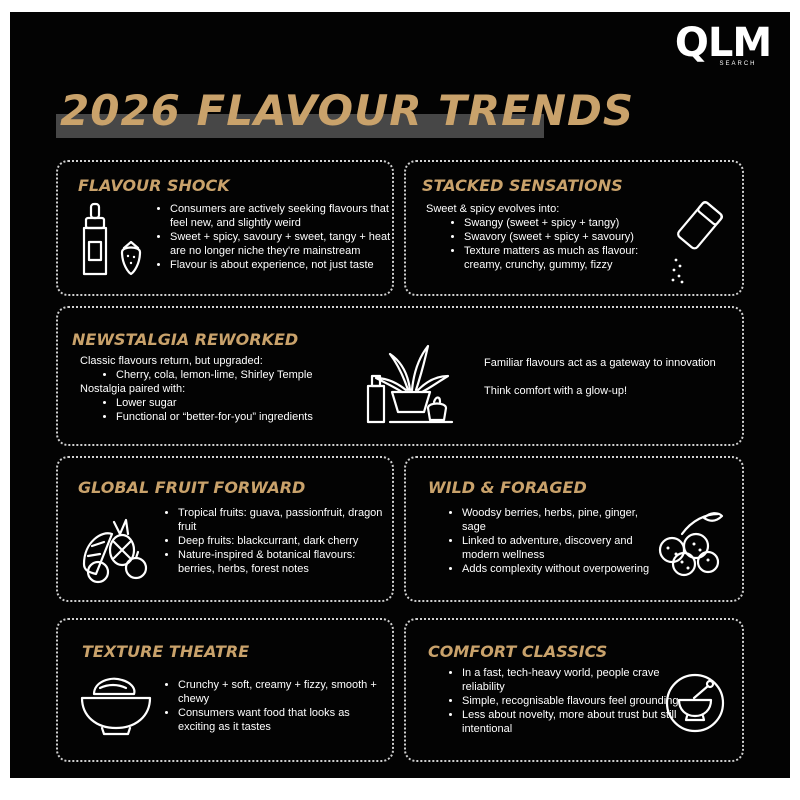 The image size is (800, 800). Describe the element at coordinates (166, 651) in the screenshot. I see `card-title: TEXTURE THEATRE` at that location.